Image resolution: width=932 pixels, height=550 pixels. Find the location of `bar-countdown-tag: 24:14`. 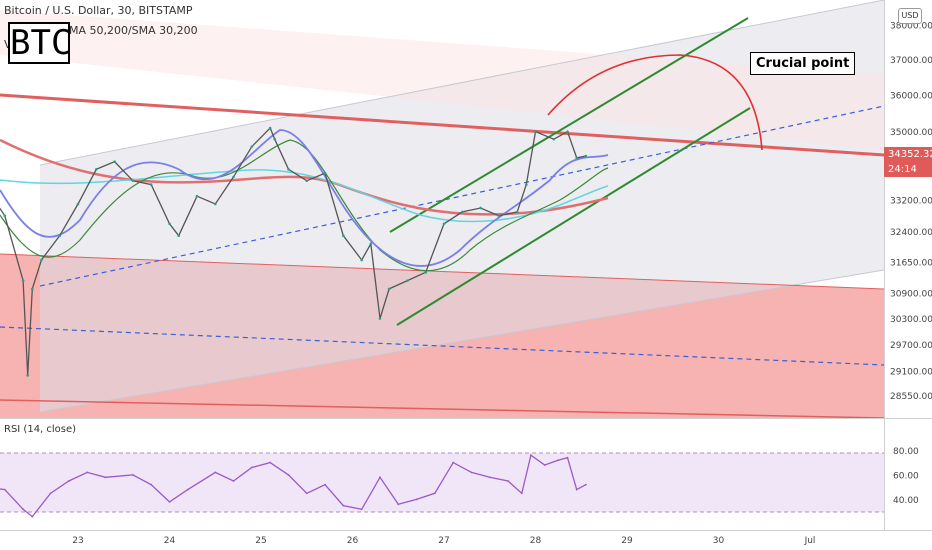

bar-countdown-tag: 24:14 is located at coordinates (908, 169).